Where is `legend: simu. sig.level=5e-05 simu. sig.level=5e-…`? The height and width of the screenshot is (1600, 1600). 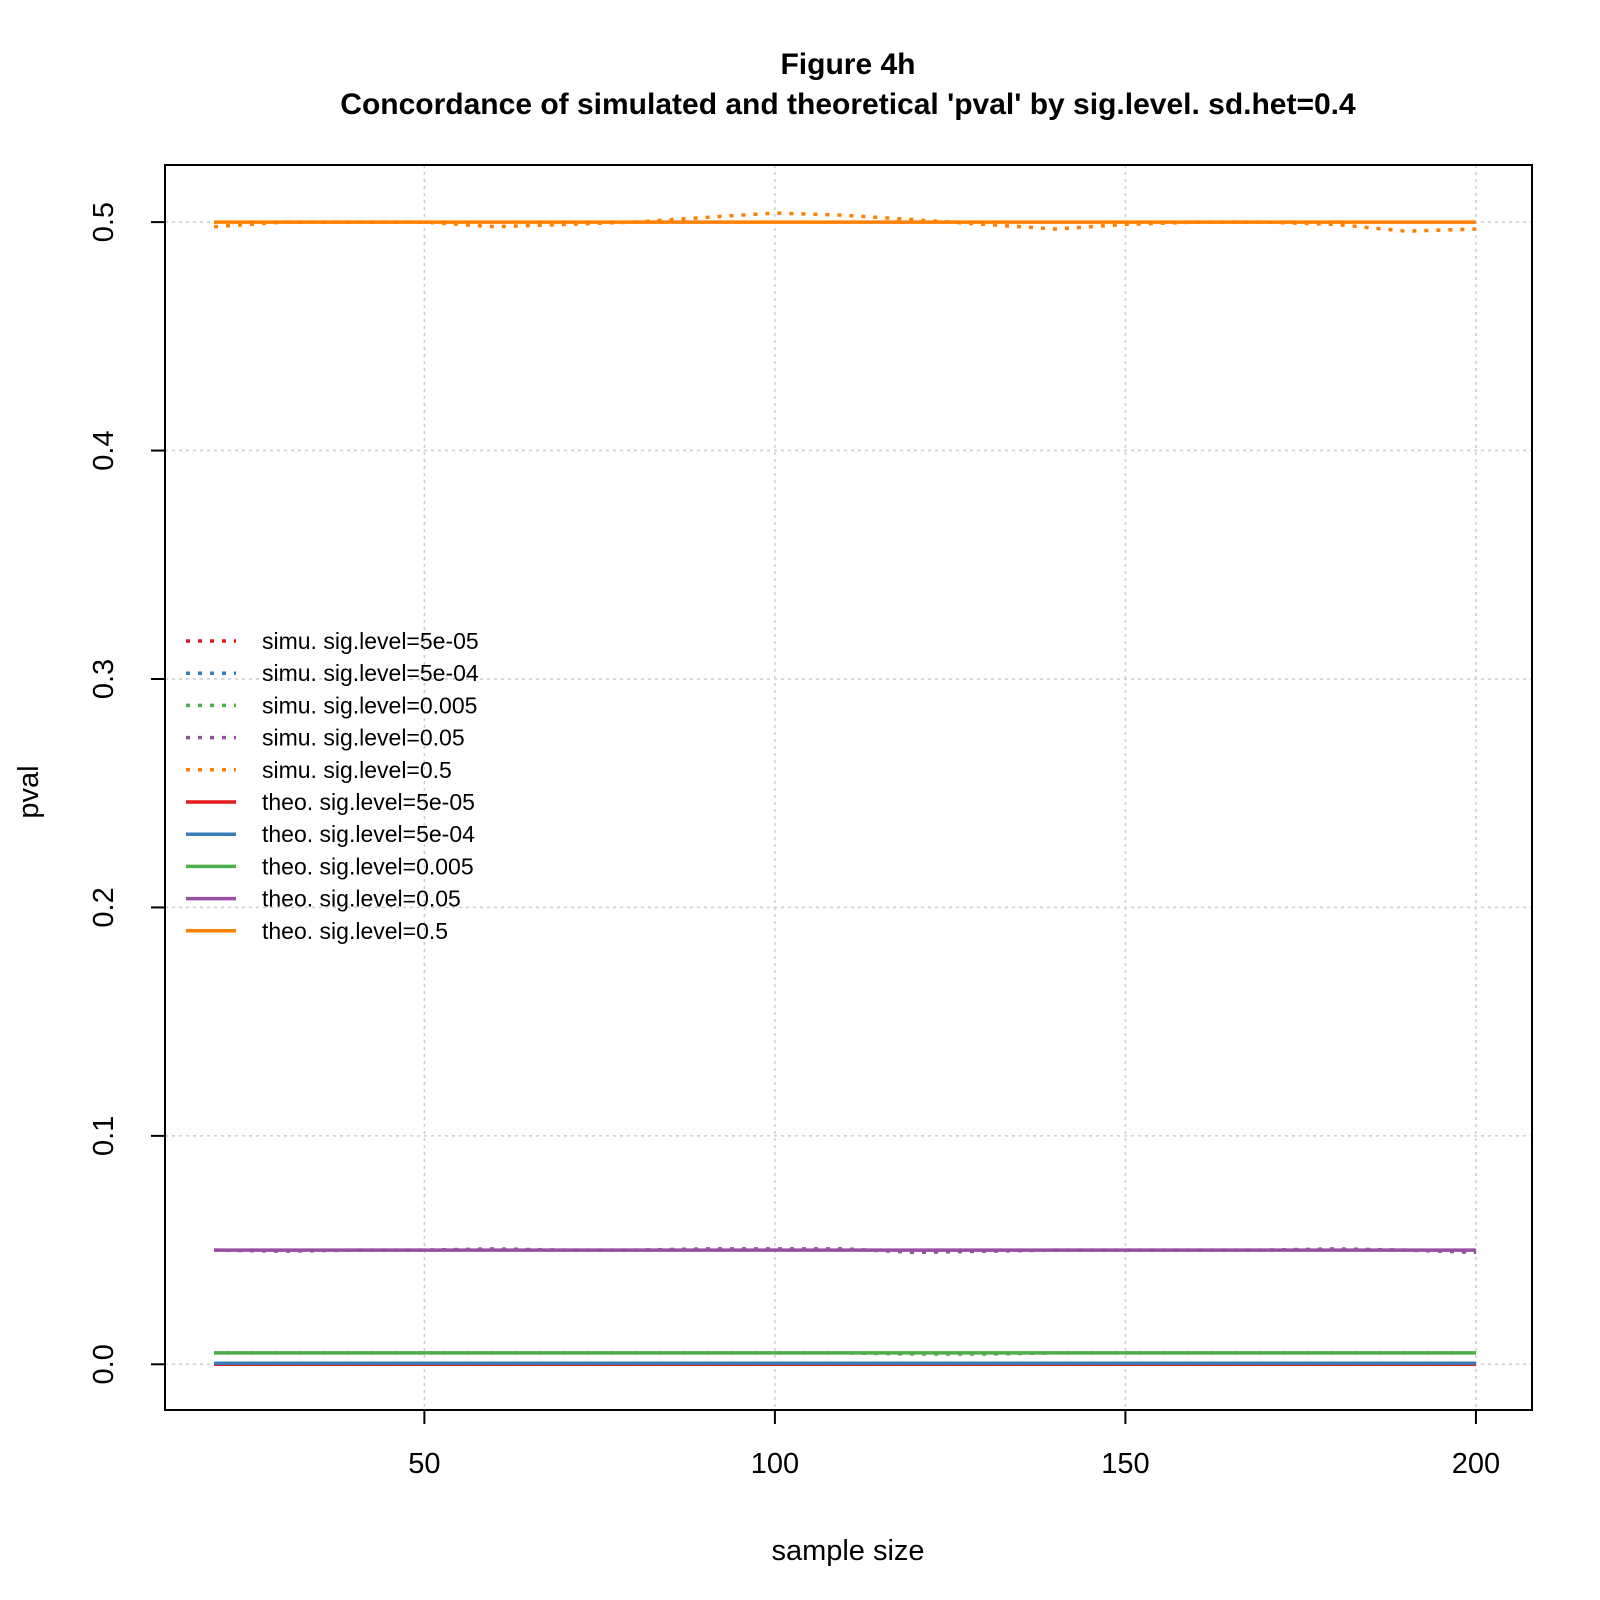
legend: simu. sig.level=5e-05 simu. sig.level=5e-… is located at coordinates (332, 786).